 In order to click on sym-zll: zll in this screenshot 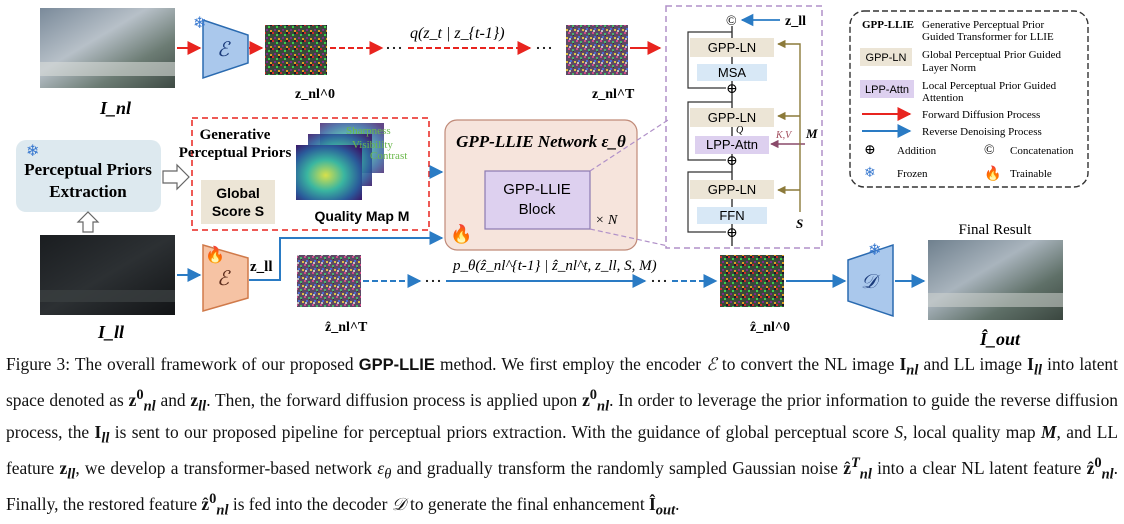, I will do `click(67, 470)`.